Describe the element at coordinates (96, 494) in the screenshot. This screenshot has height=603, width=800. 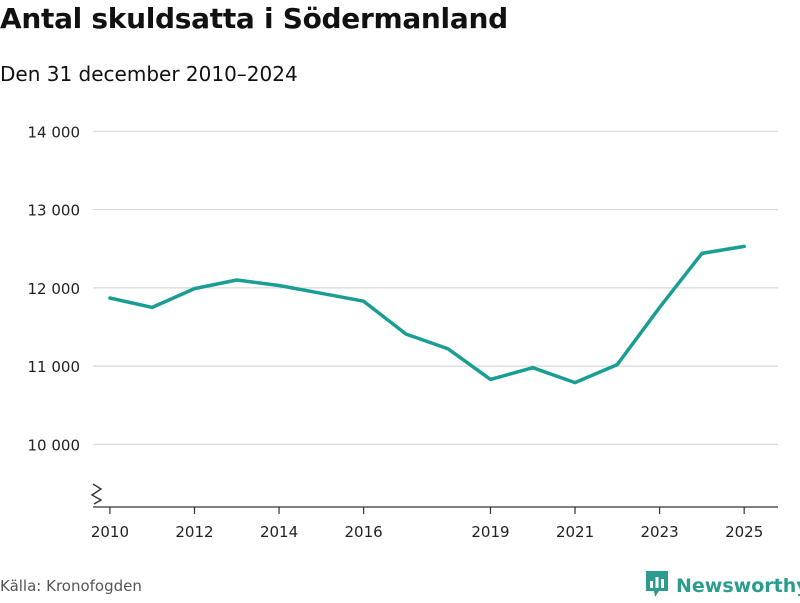
I see `axis-break-icon` at that location.